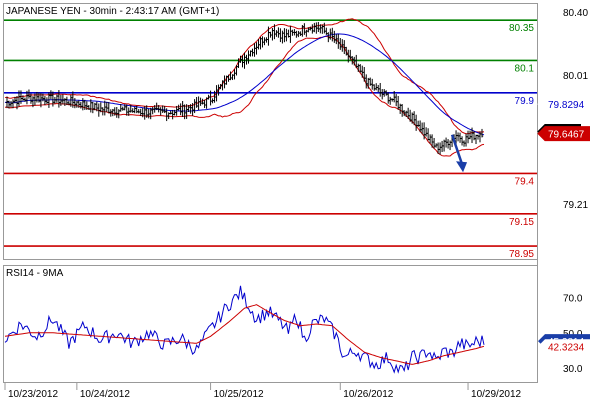 The width and height of the screenshot is (590, 400). What do you see at coordinates (525, 181) in the screenshot?
I see `level-label: 79.4` at bounding box center [525, 181].